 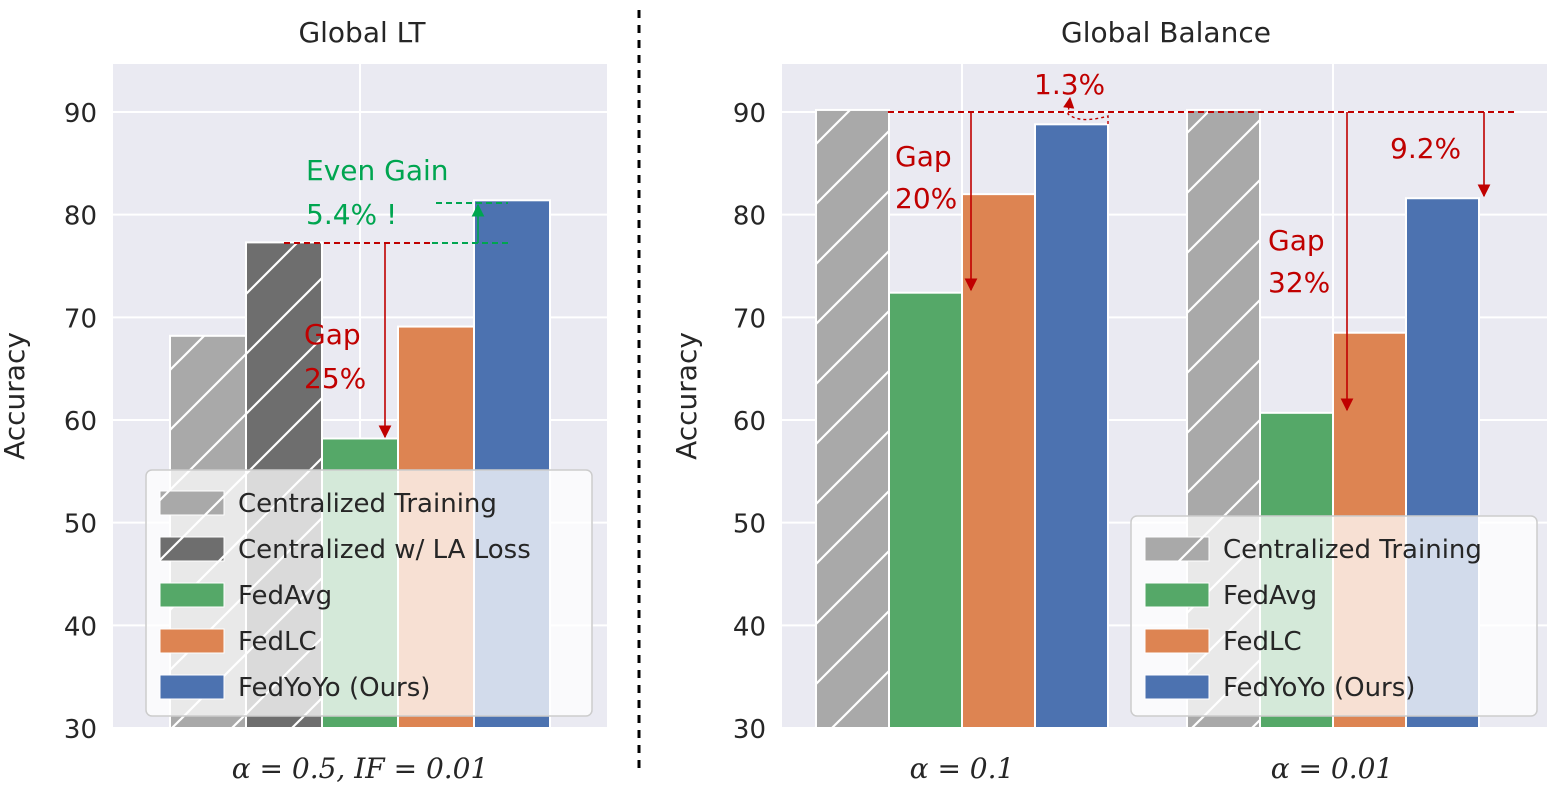 I want to click on small-gap-label-bal-2: 9.2%, so click(x=1425, y=148).